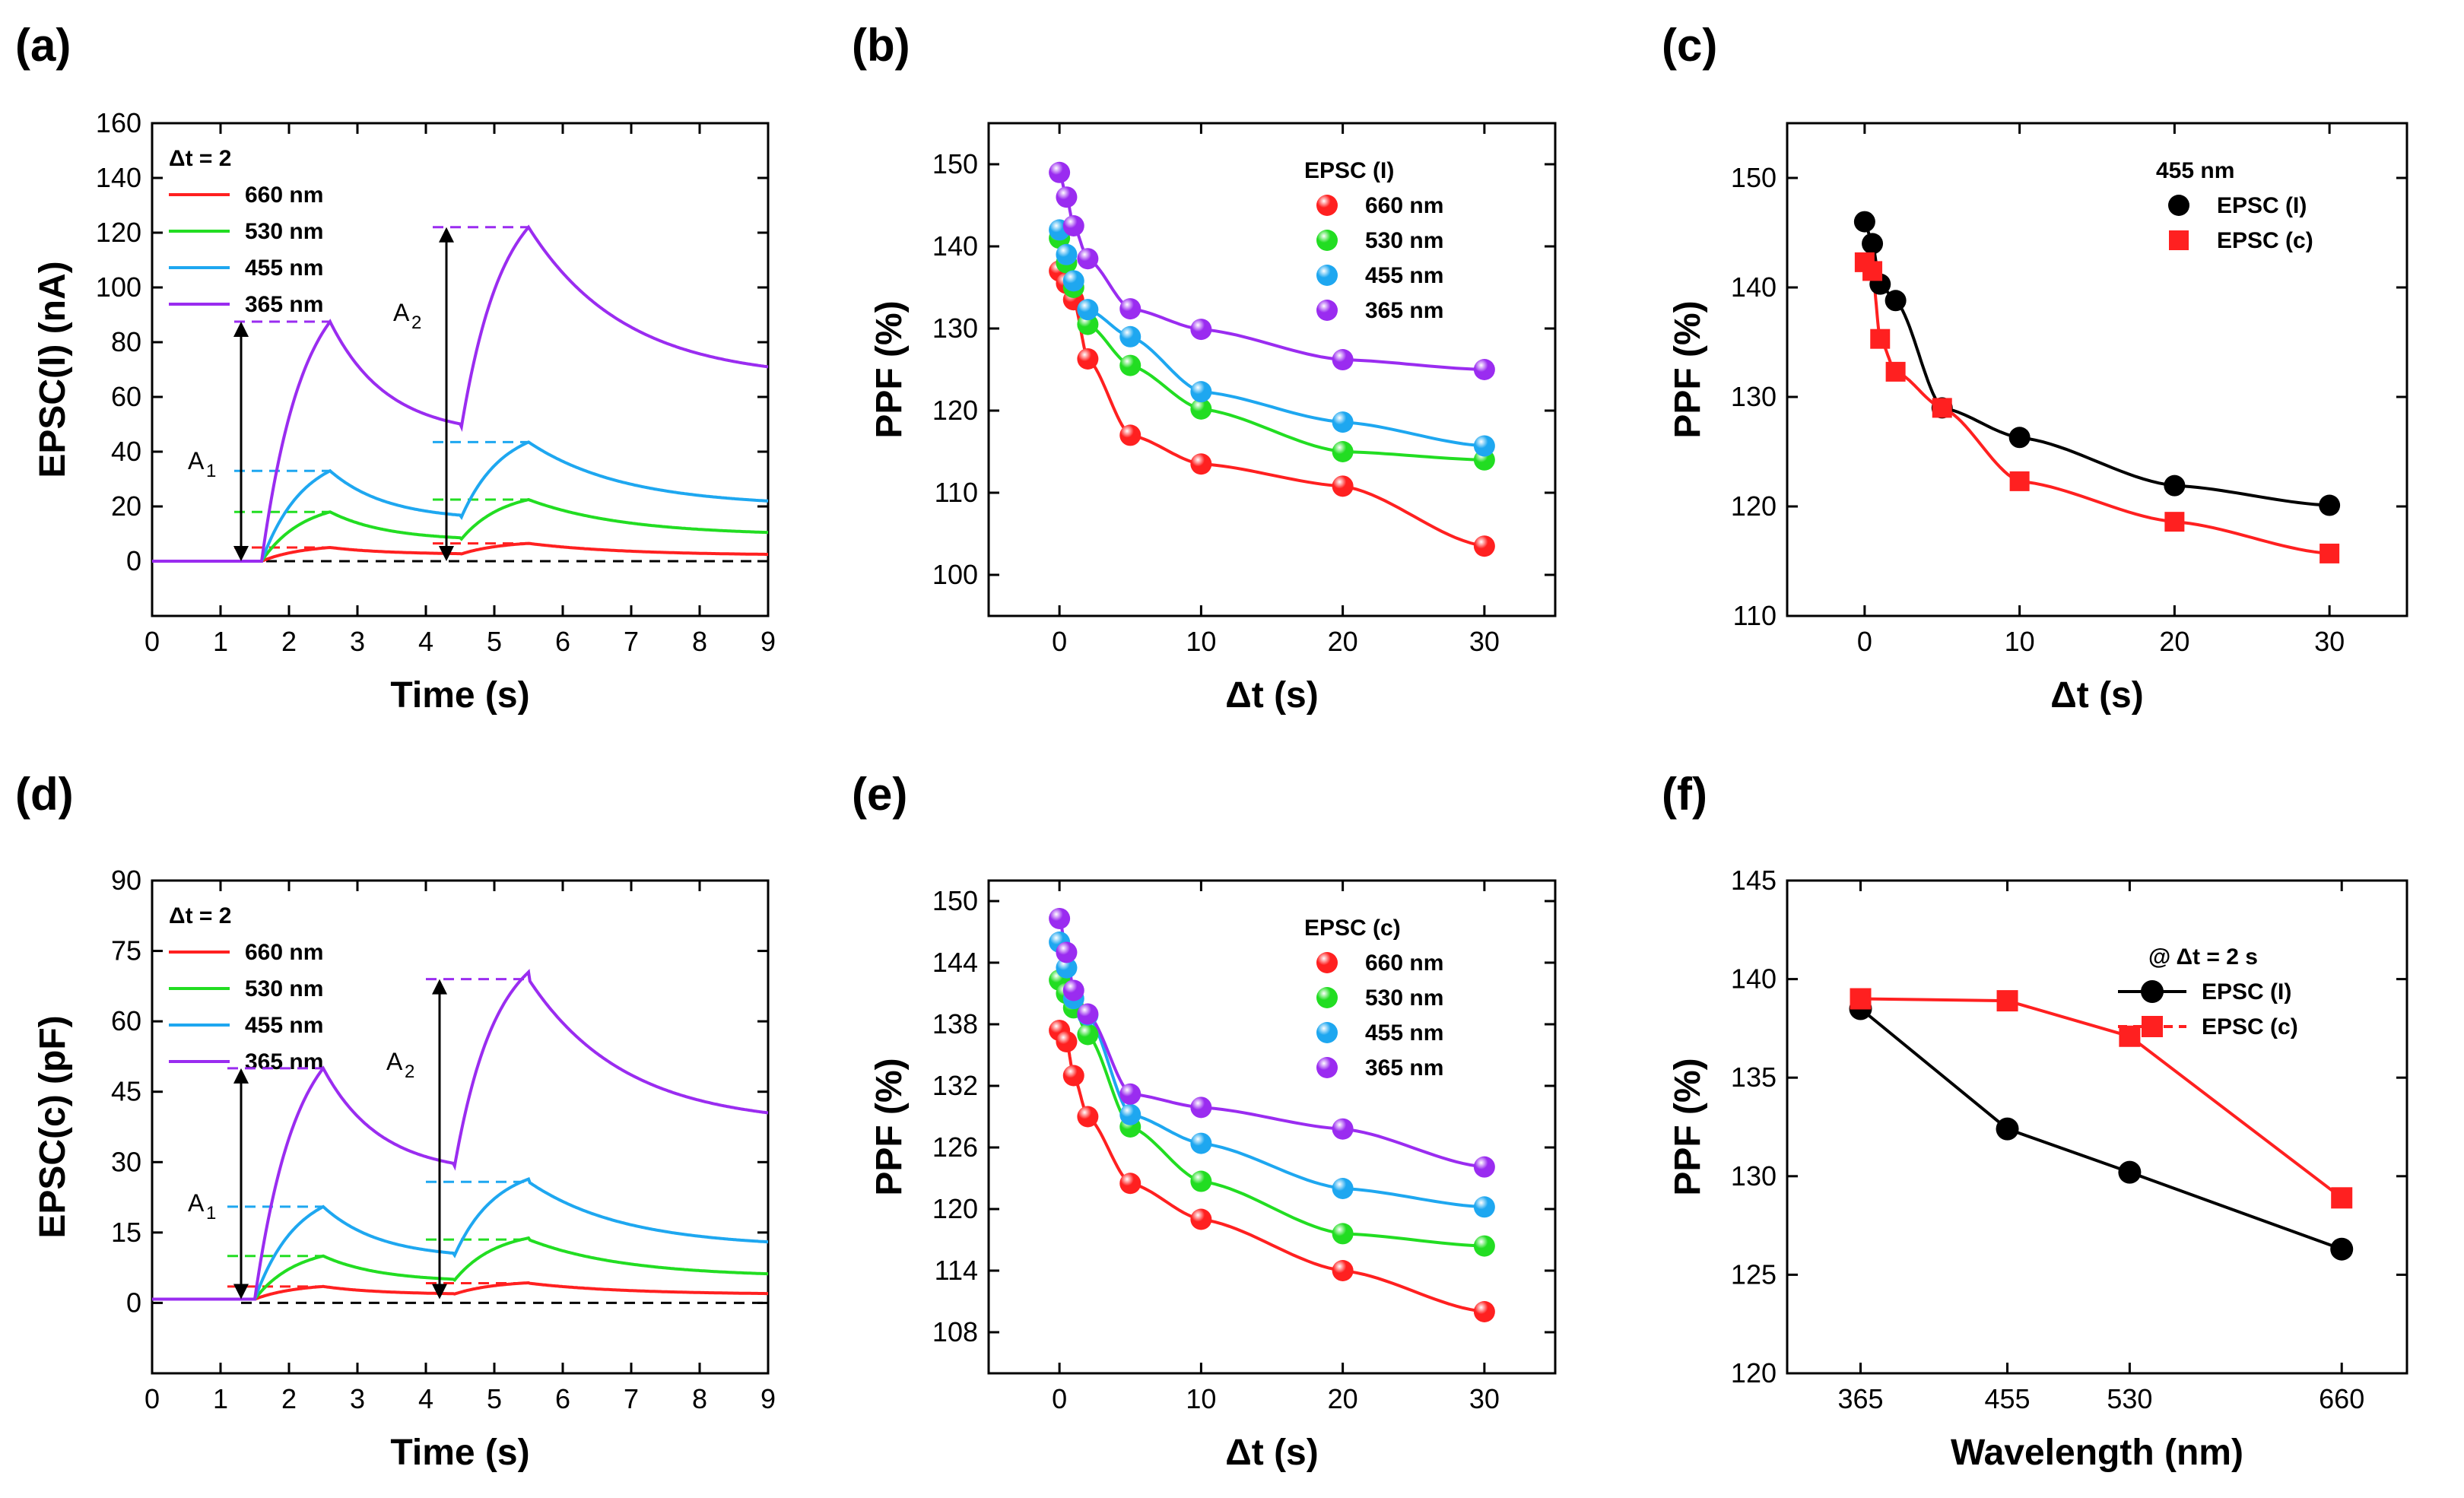 The width and height of the screenshot is (2464, 1498). What do you see at coordinates (44, 794) in the screenshot?
I see `panel-label: (d)` at bounding box center [44, 794].